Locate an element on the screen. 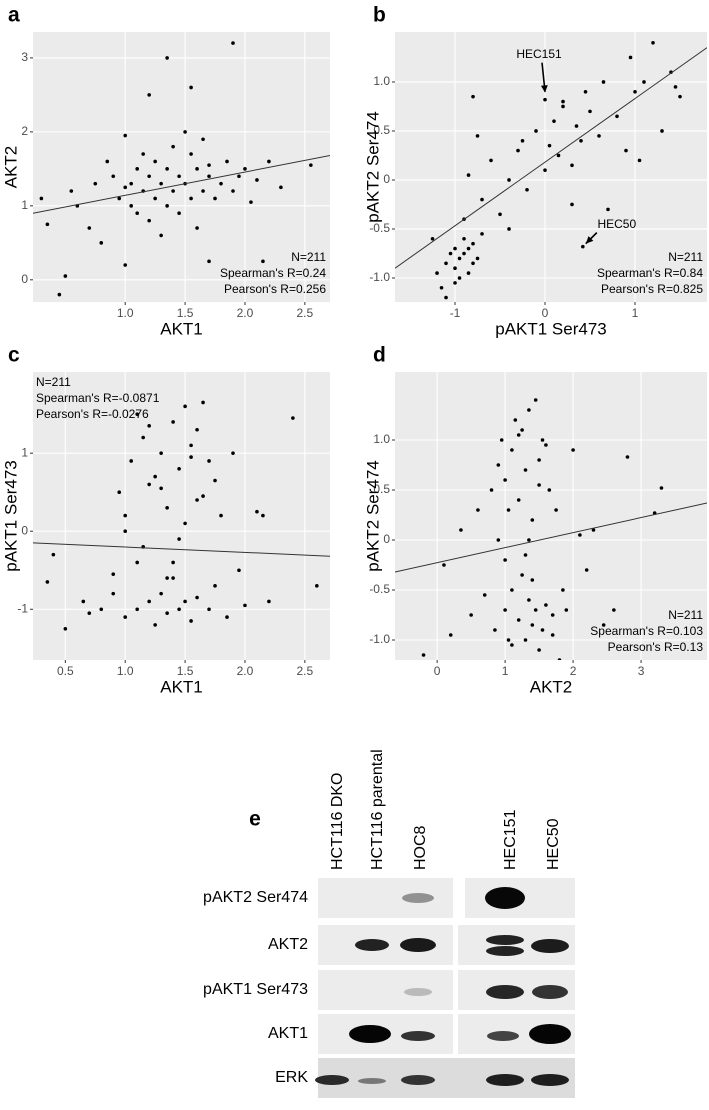 The image size is (709, 1110). lane-label: HOC8 is located at coordinates (420, 847).